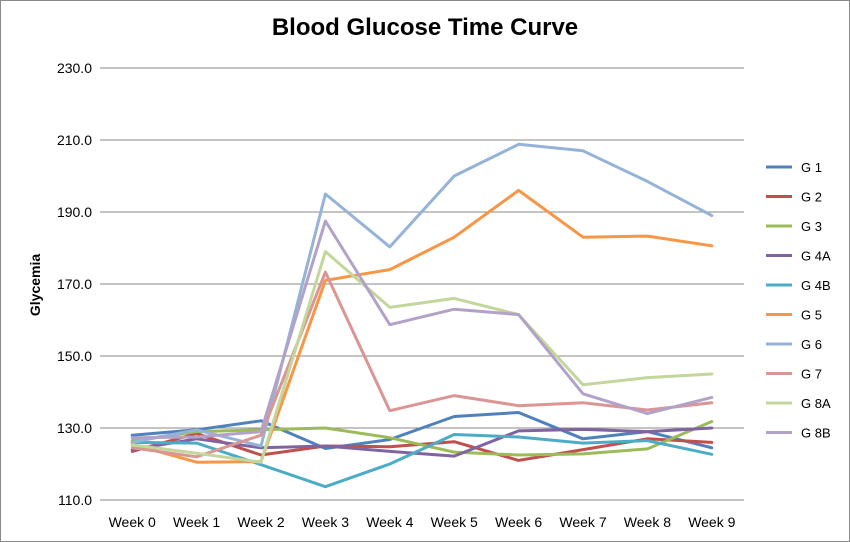 The image size is (850, 542). What do you see at coordinates (794, 344) in the screenshot?
I see `legend-item: G 6` at bounding box center [794, 344].